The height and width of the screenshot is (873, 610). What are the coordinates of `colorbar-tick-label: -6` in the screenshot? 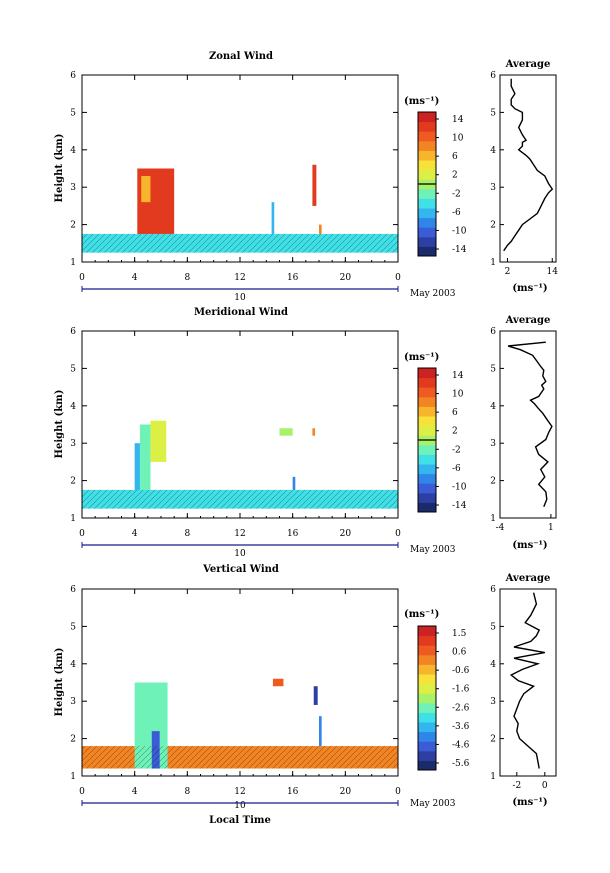 It's located at (456, 213).